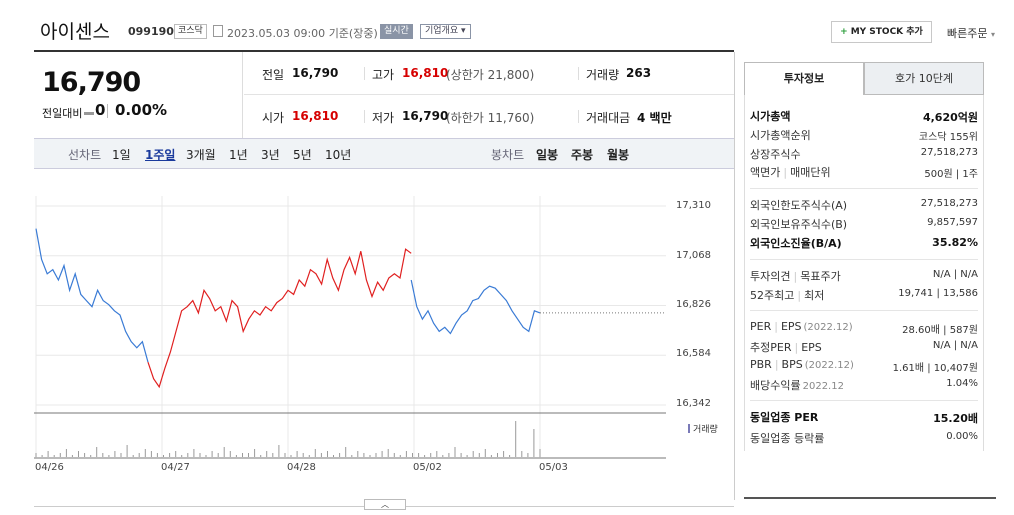  I want to click on info-label: PER | EPS (2022.12), so click(801, 326).